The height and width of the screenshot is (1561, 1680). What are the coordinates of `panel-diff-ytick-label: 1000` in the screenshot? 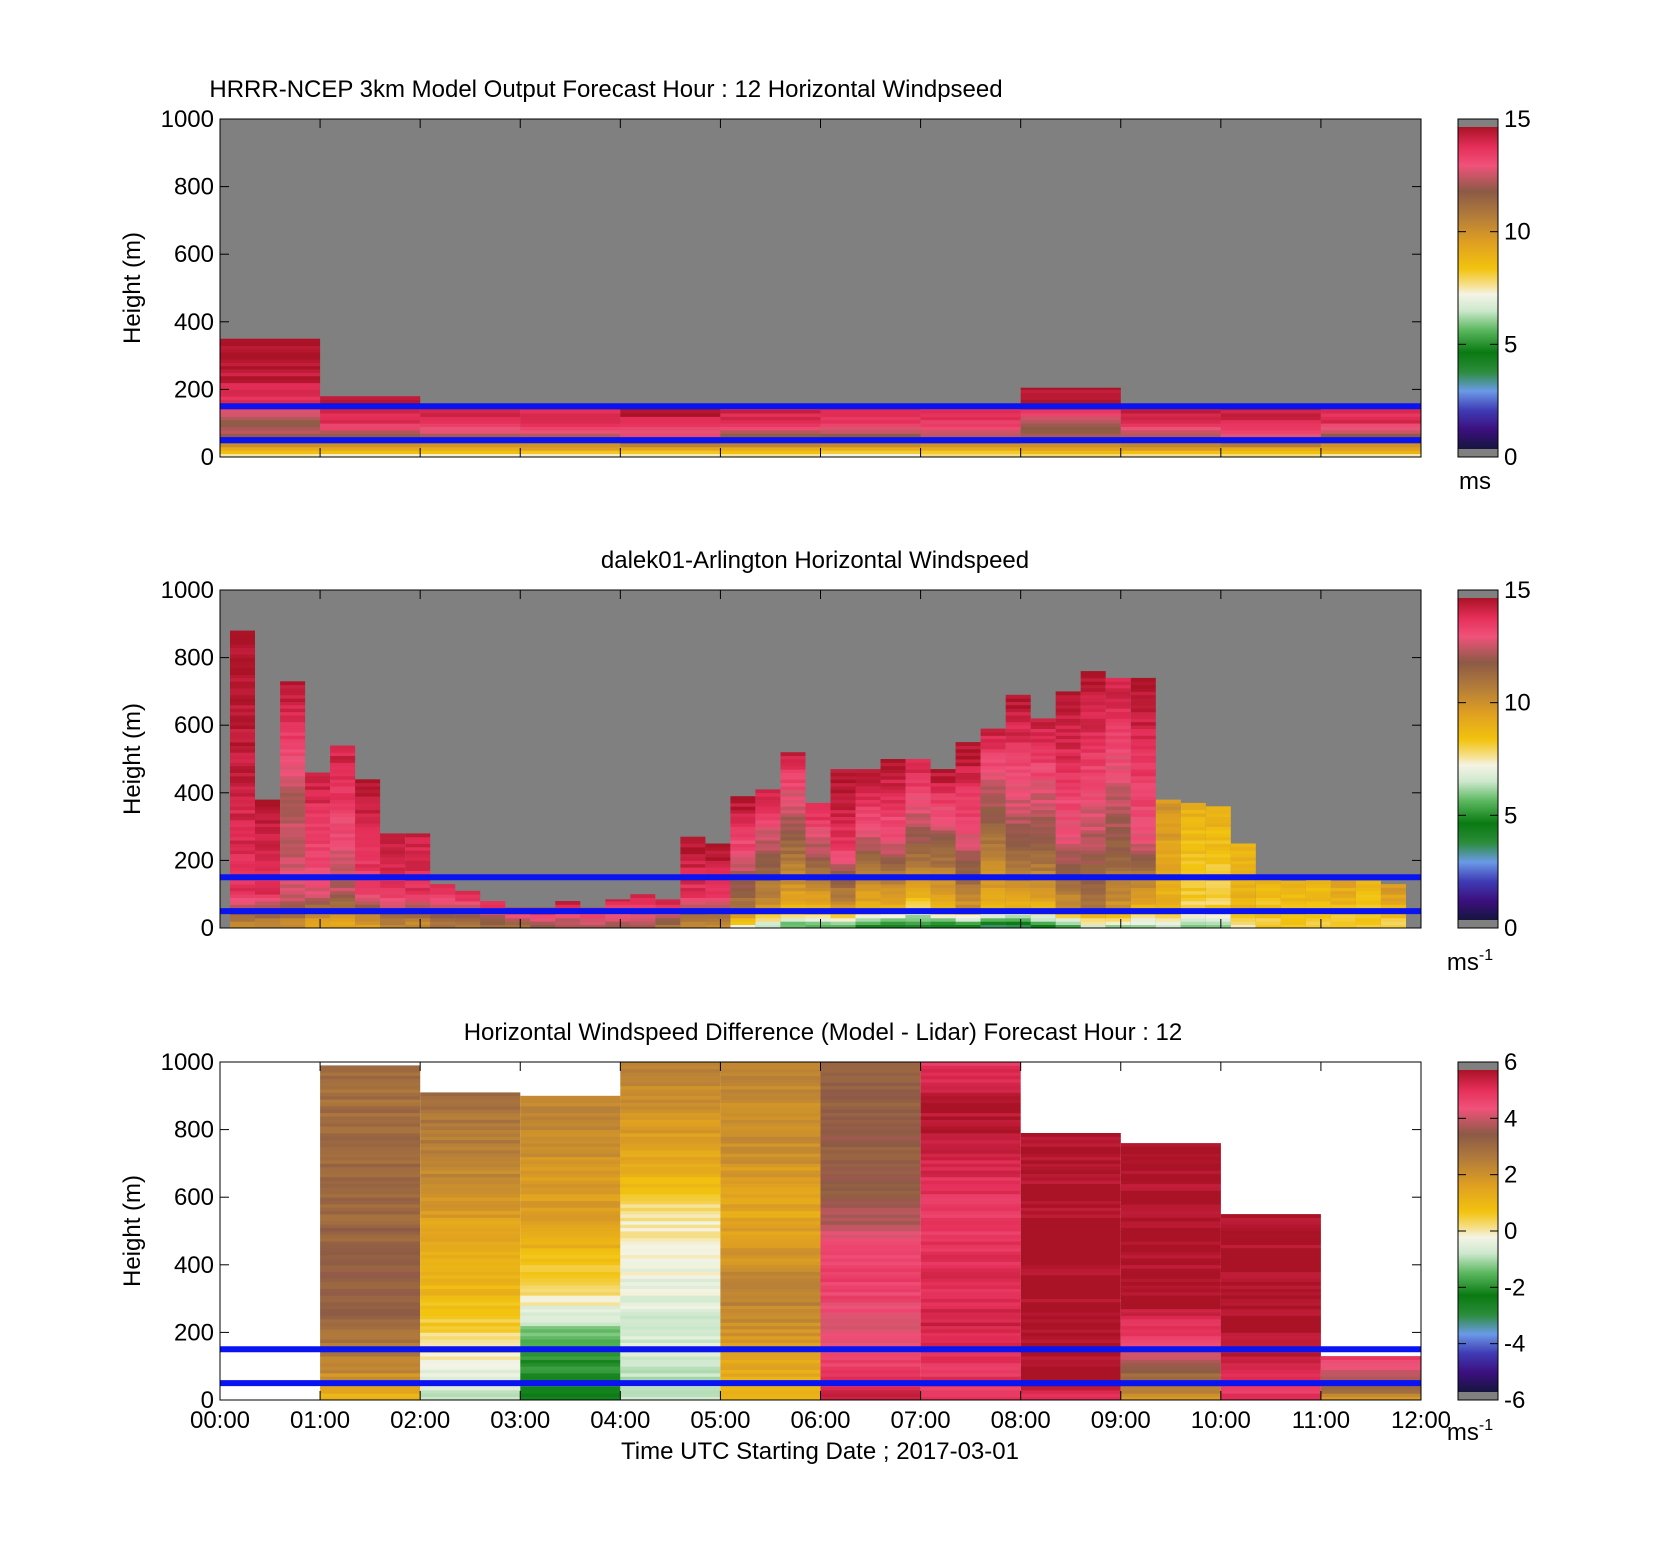 It's located at (187, 1062).